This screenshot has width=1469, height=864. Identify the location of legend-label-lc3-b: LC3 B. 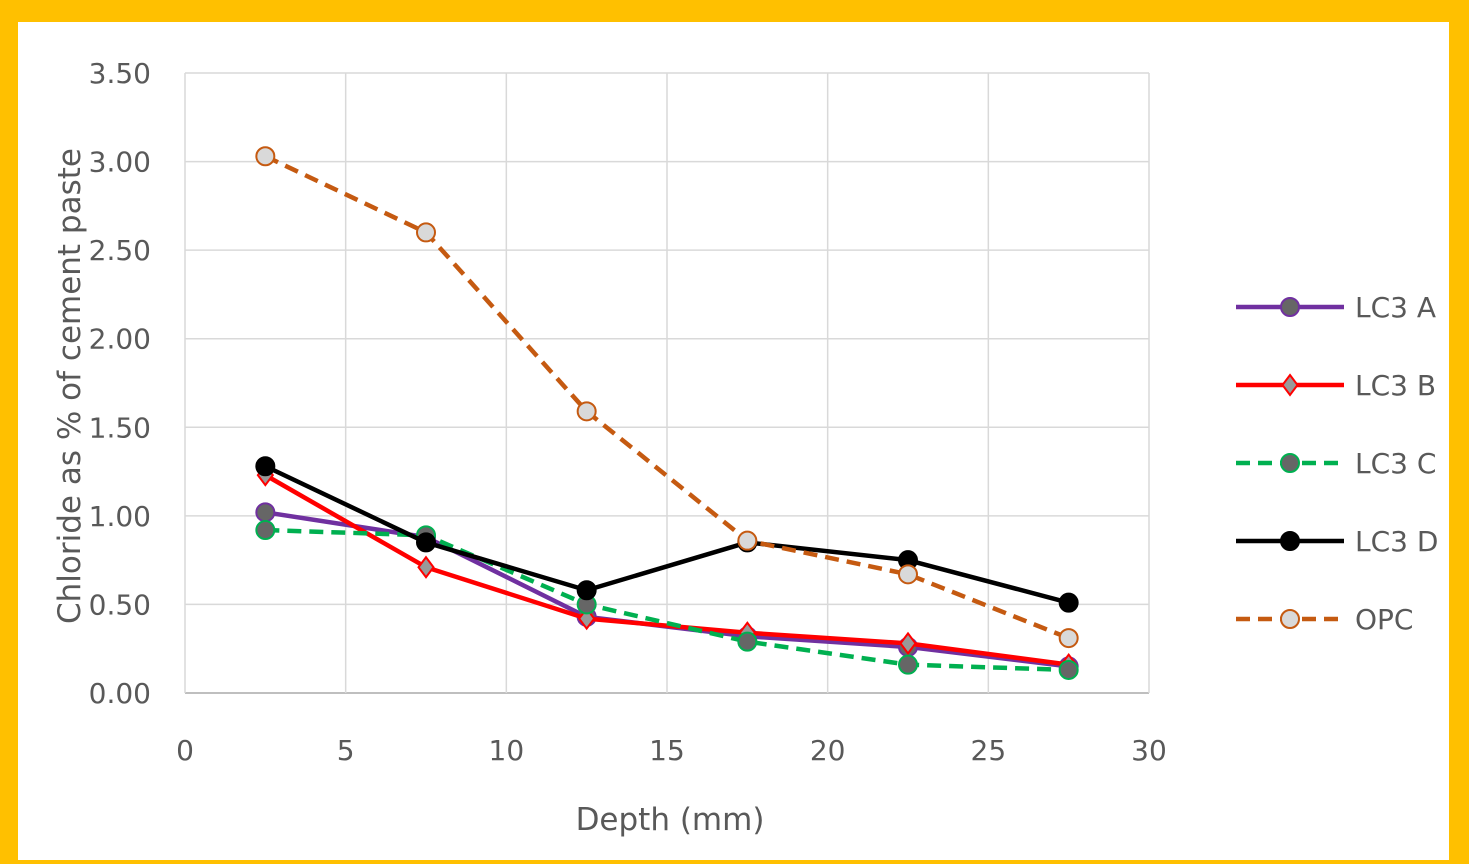
(1395, 385).